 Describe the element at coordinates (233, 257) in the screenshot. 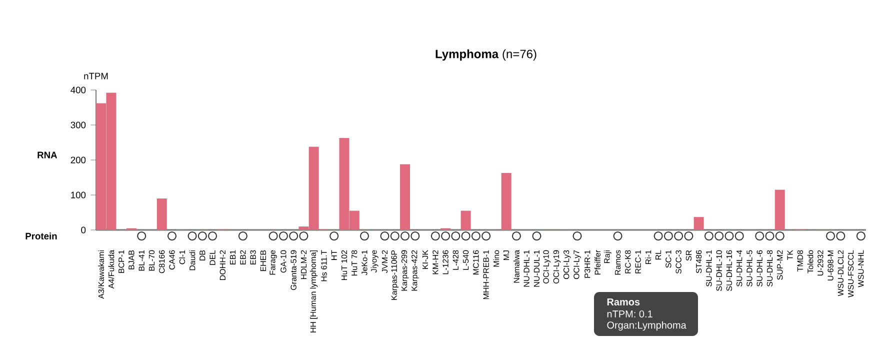

I see `x-tick-label: EB1` at that location.